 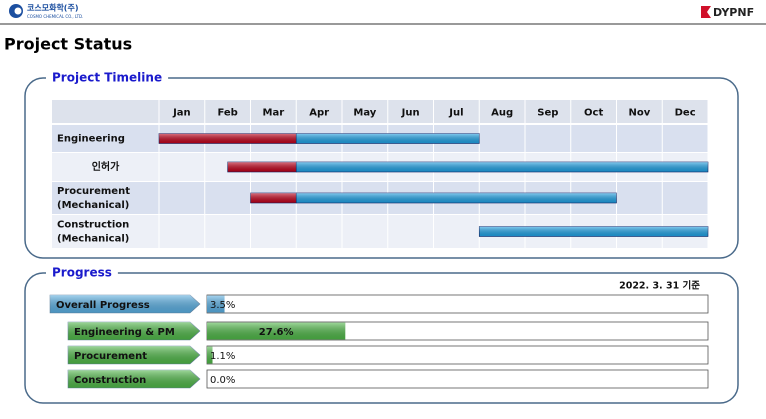 What do you see at coordinates (547, 113) in the screenshot?
I see `month-label: Sep` at bounding box center [547, 113].